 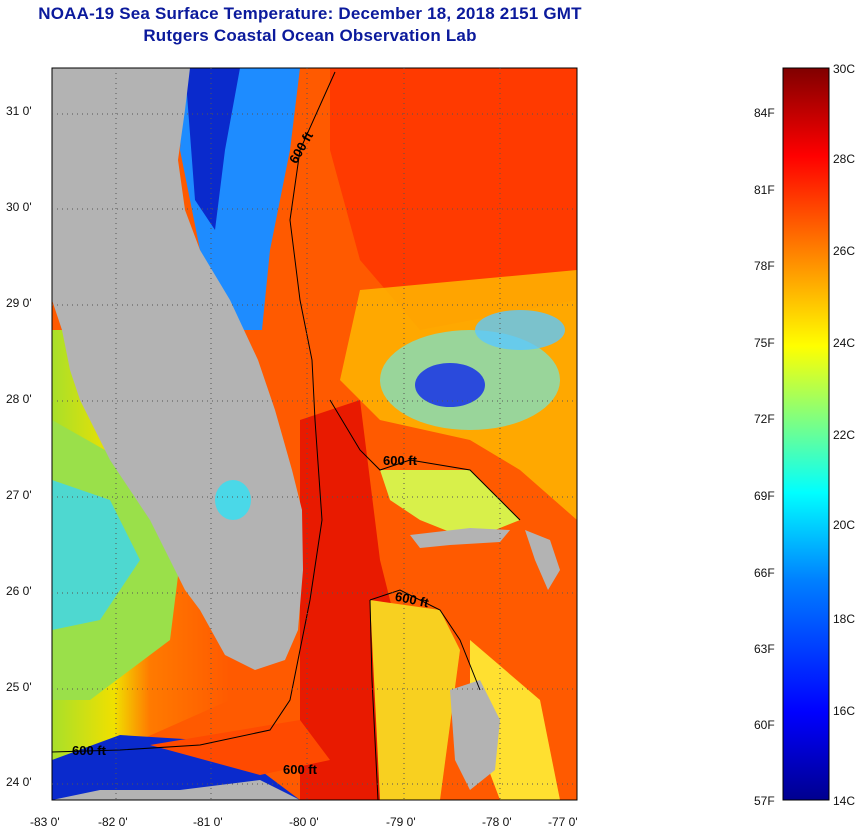 I want to click on colorbar-fahrenheit-label: 78F, so click(x=764, y=266).